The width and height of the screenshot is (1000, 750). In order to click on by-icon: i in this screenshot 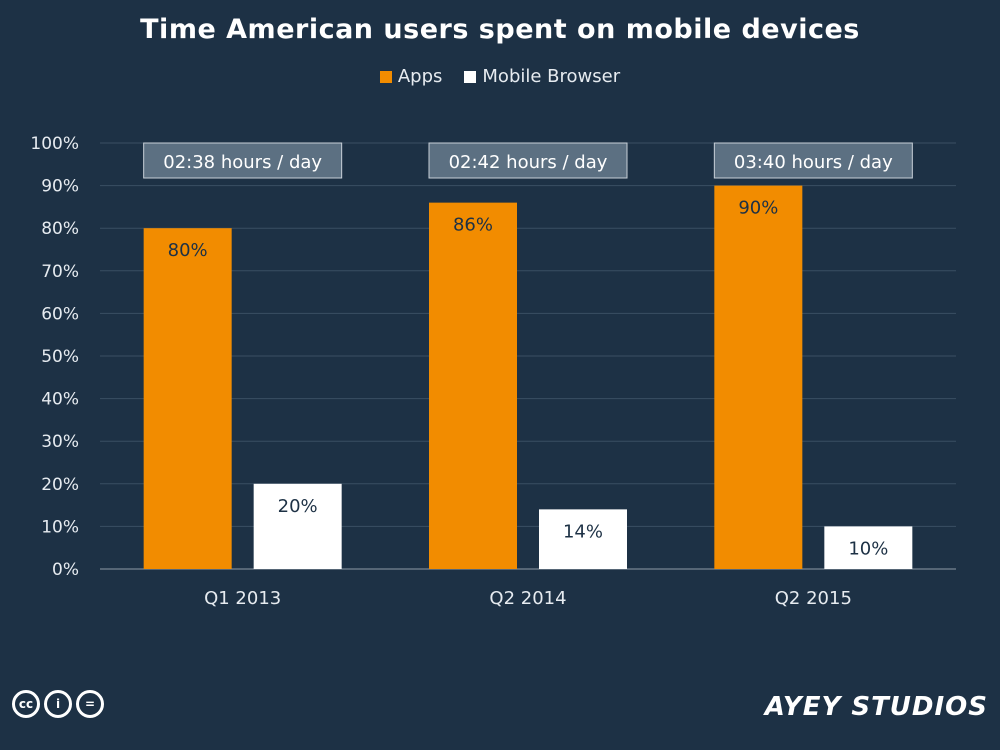, I will do `click(58, 704)`.